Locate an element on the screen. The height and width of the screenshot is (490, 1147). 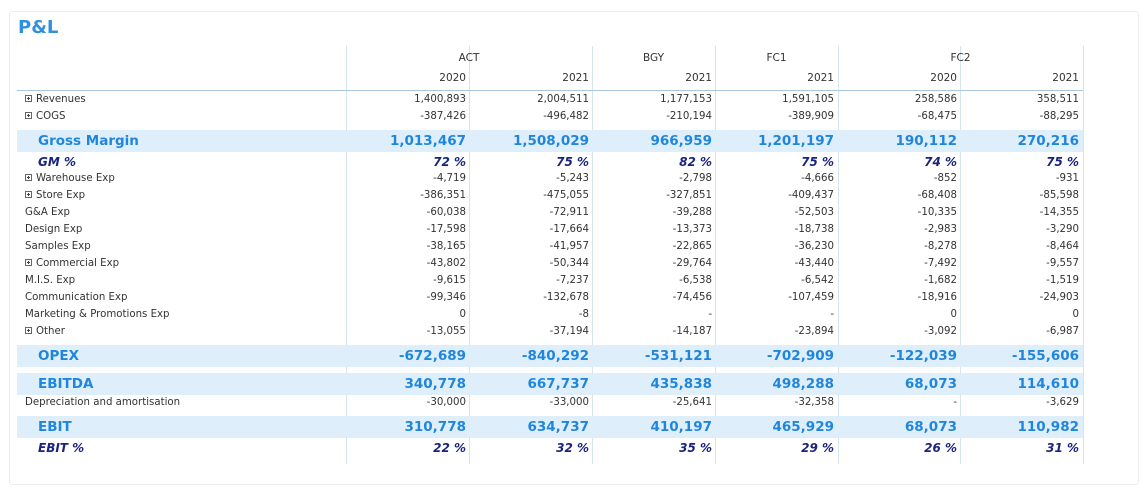
value-cell: 634,737 is located at coordinates (558, 427).